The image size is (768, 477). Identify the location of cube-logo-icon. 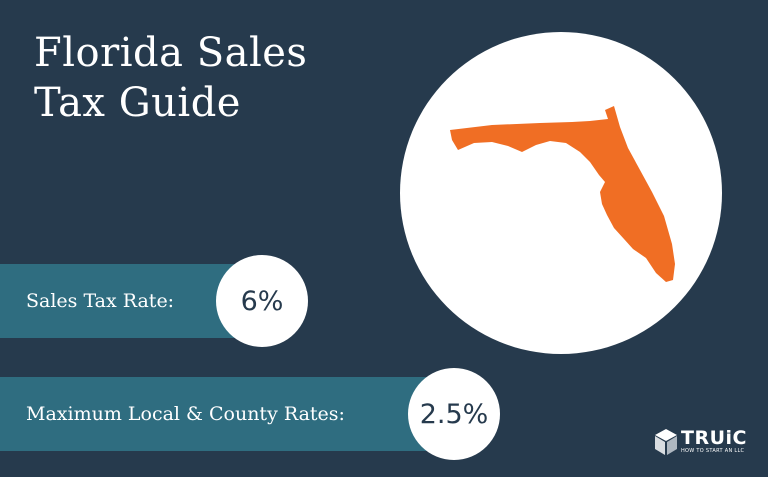
(666, 442).